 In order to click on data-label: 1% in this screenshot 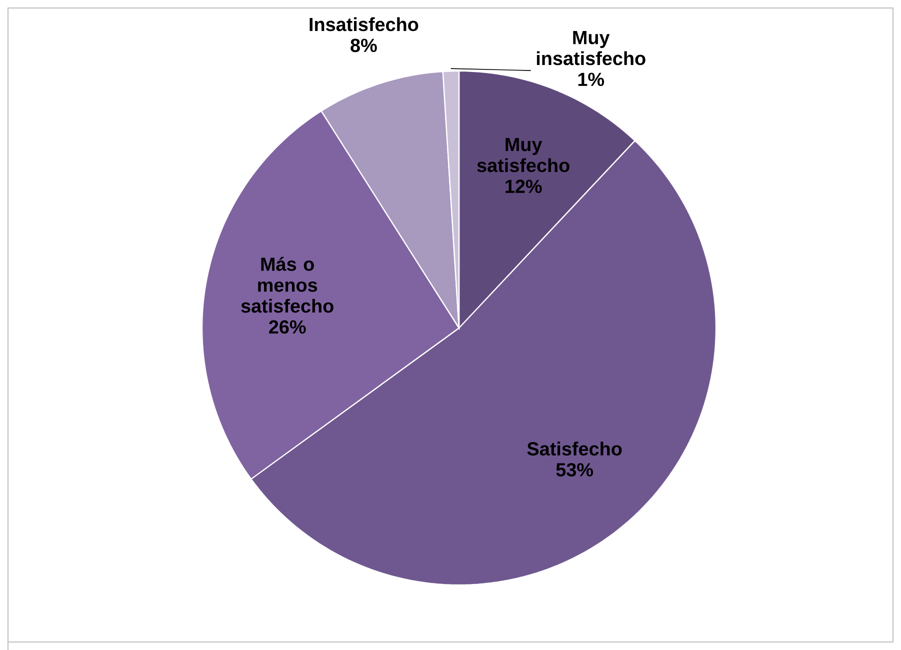, I will do `click(591, 79)`.